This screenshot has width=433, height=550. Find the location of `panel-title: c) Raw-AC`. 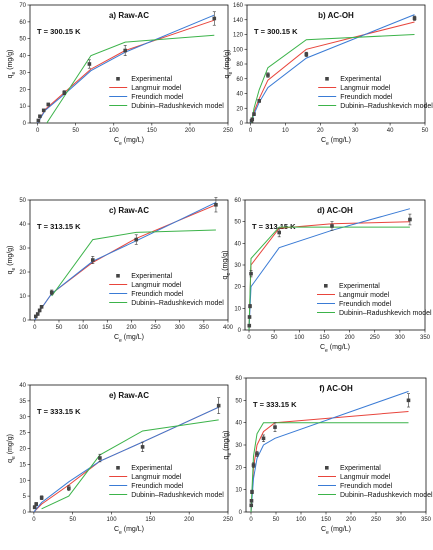

panel-title: c) Raw-AC is located at coordinates (129, 210).